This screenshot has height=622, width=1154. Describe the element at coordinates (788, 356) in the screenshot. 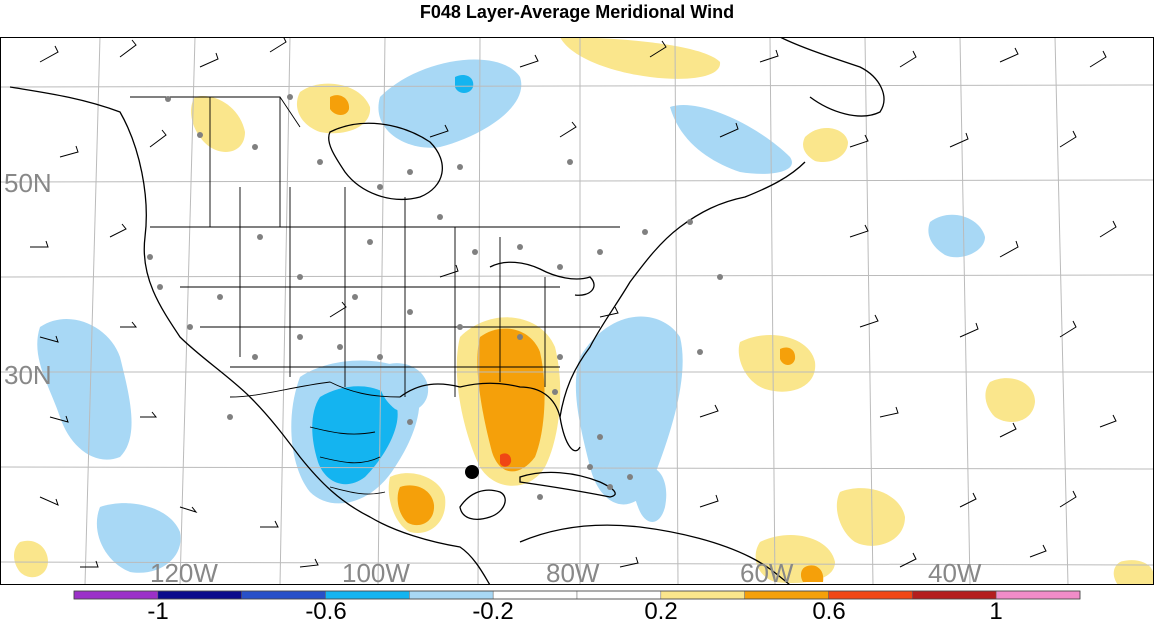

I see `positive-core-atlantic-mid` at that location.